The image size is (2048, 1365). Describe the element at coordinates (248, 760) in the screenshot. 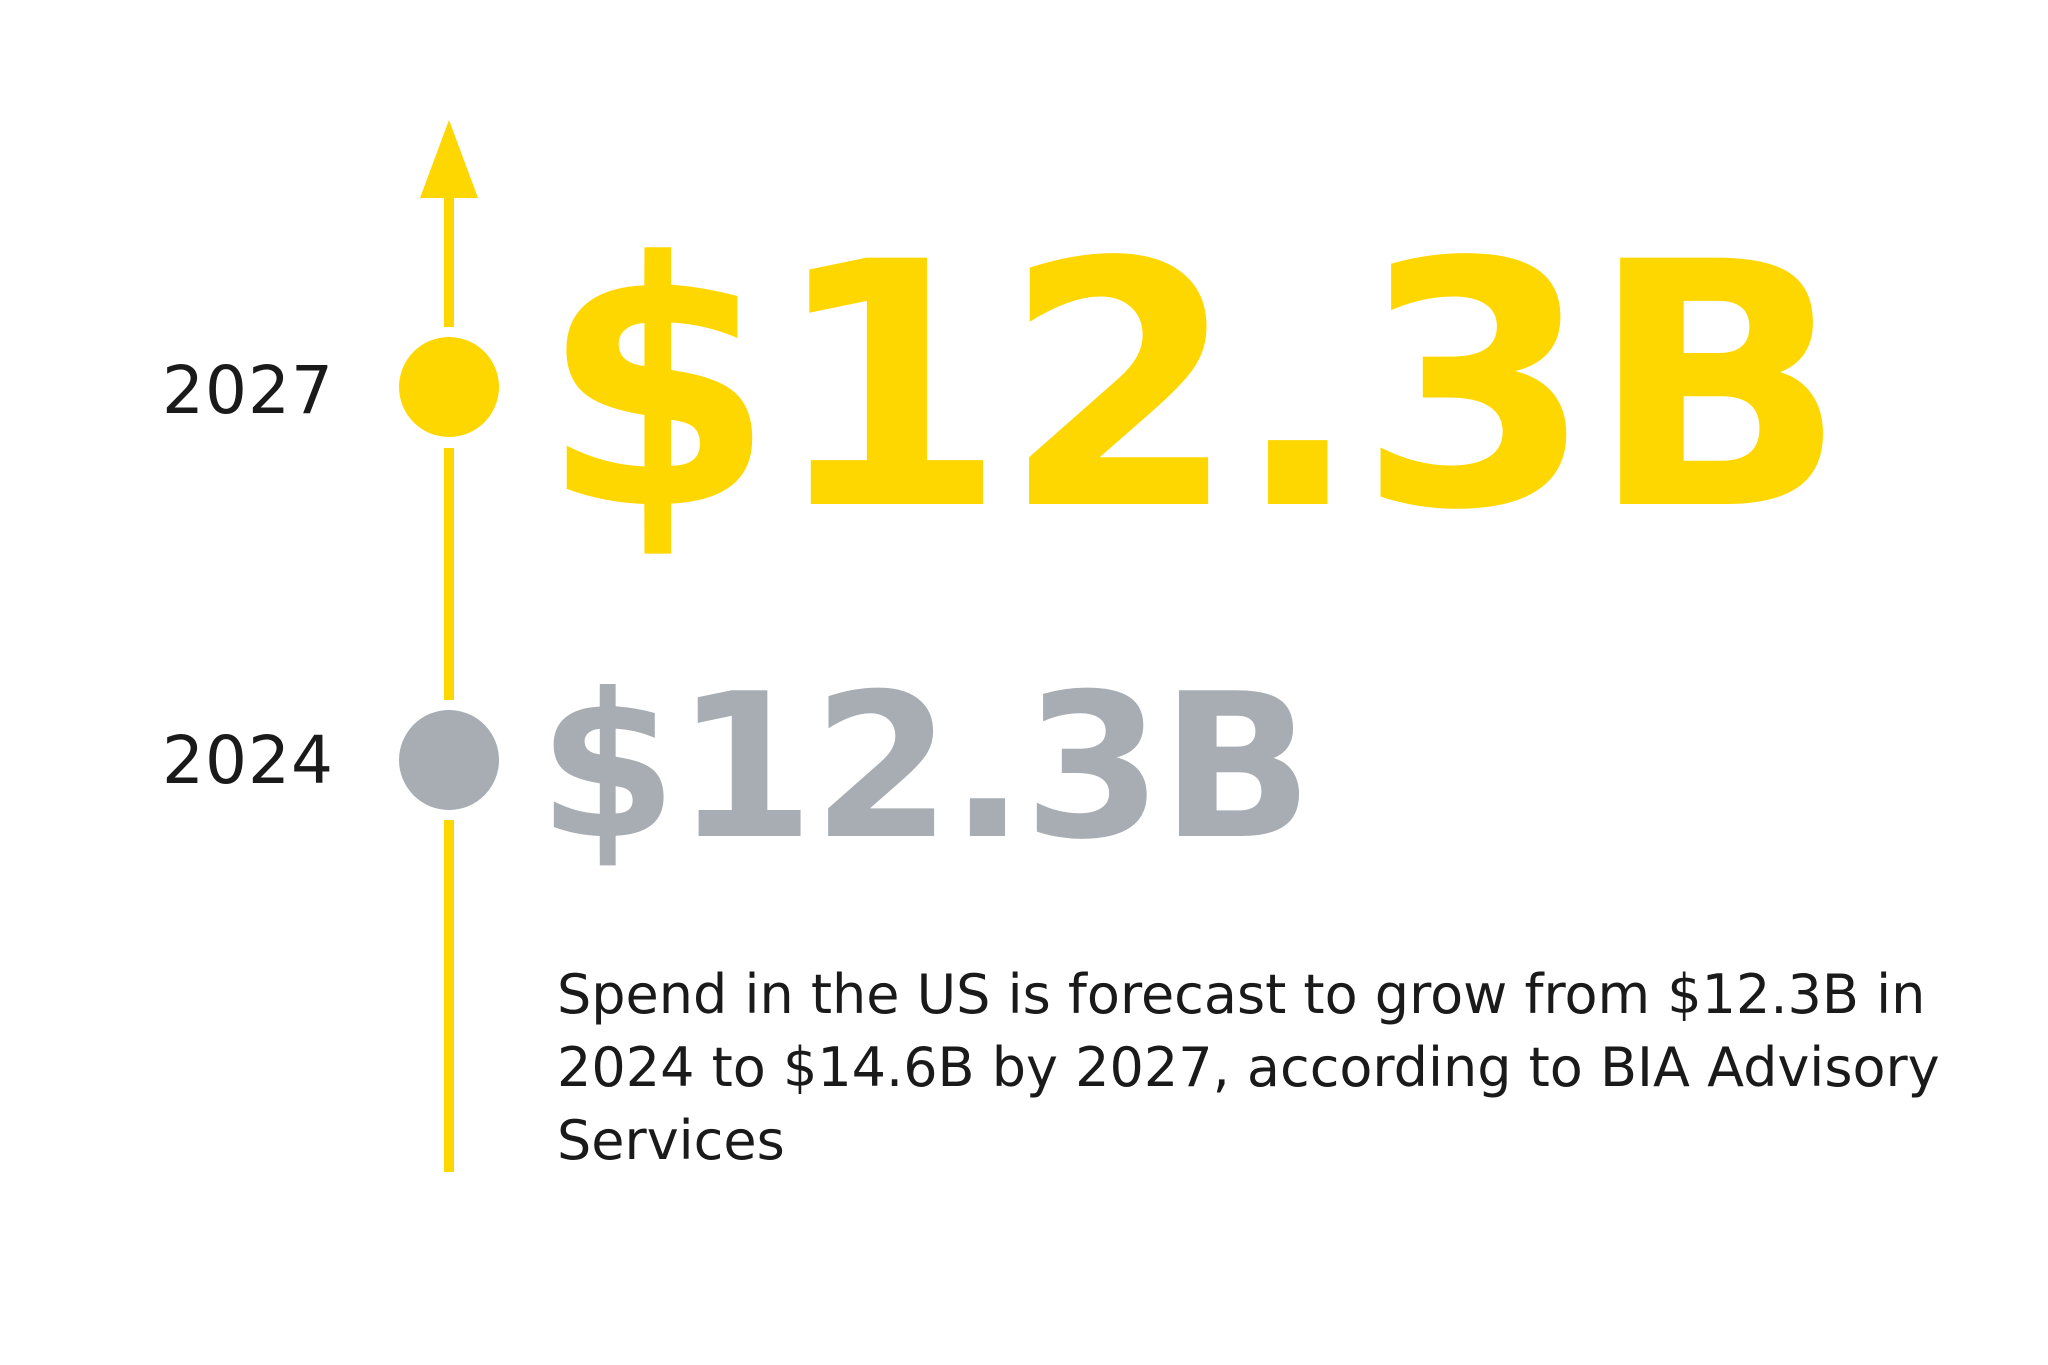

I see `year-label-2024: 2024` at that location.